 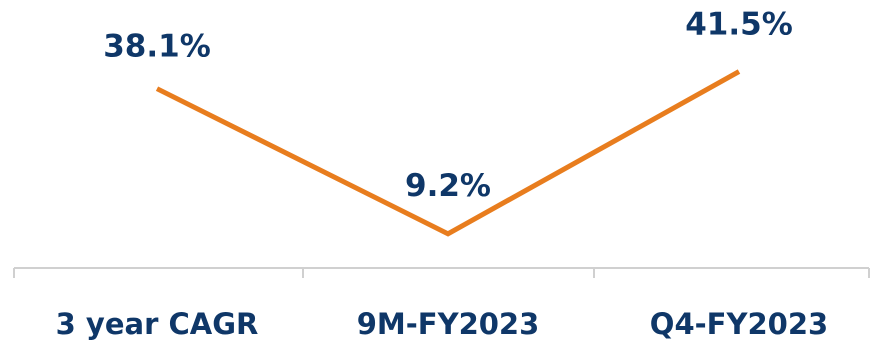 What do you see at coordinates (157, 324) in the screenshot?
I see `x-tick-label-0: 3 year CAGR` at bounding box center [157, 324].